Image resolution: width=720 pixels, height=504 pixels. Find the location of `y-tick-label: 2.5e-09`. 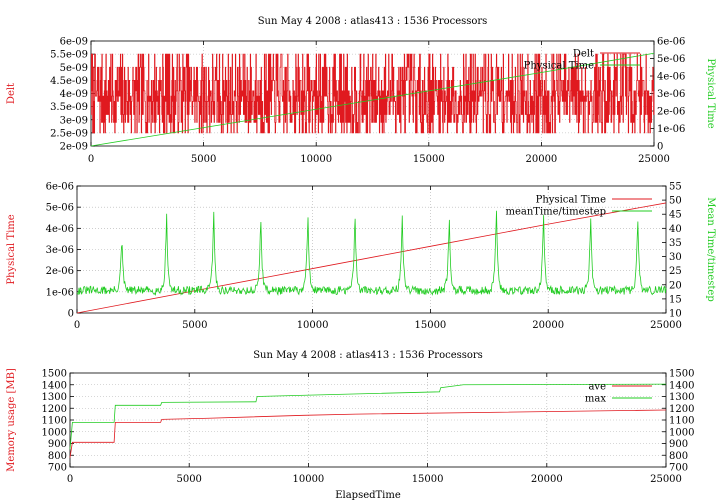

y-tick-label: 2.5e-09 is located at coordinates (69, 133).